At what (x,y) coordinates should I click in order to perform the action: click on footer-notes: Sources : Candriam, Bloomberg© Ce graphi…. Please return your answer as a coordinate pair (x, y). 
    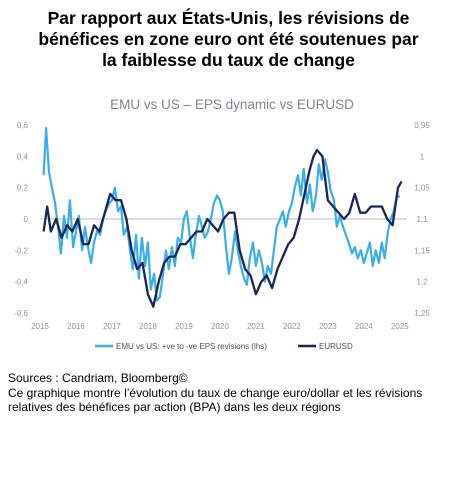
    Looking at the image, I should click on (228, 393).